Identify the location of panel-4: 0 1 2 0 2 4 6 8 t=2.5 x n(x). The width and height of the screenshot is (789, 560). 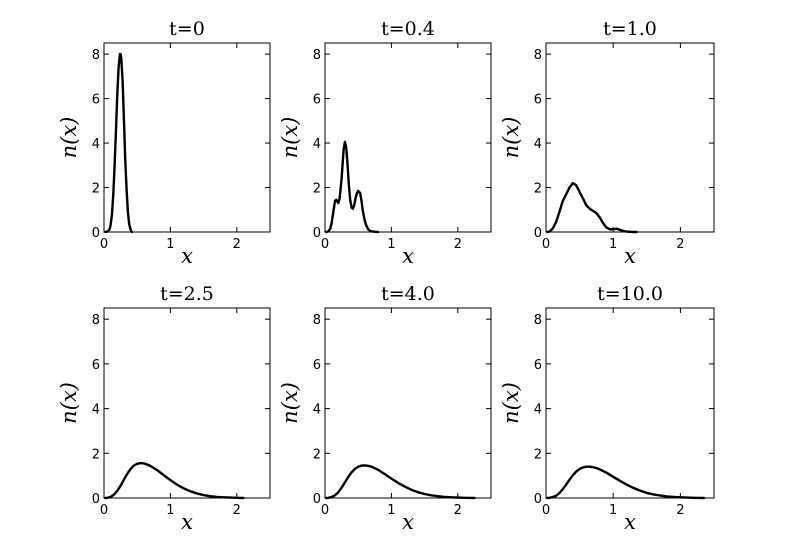
(164, 408).